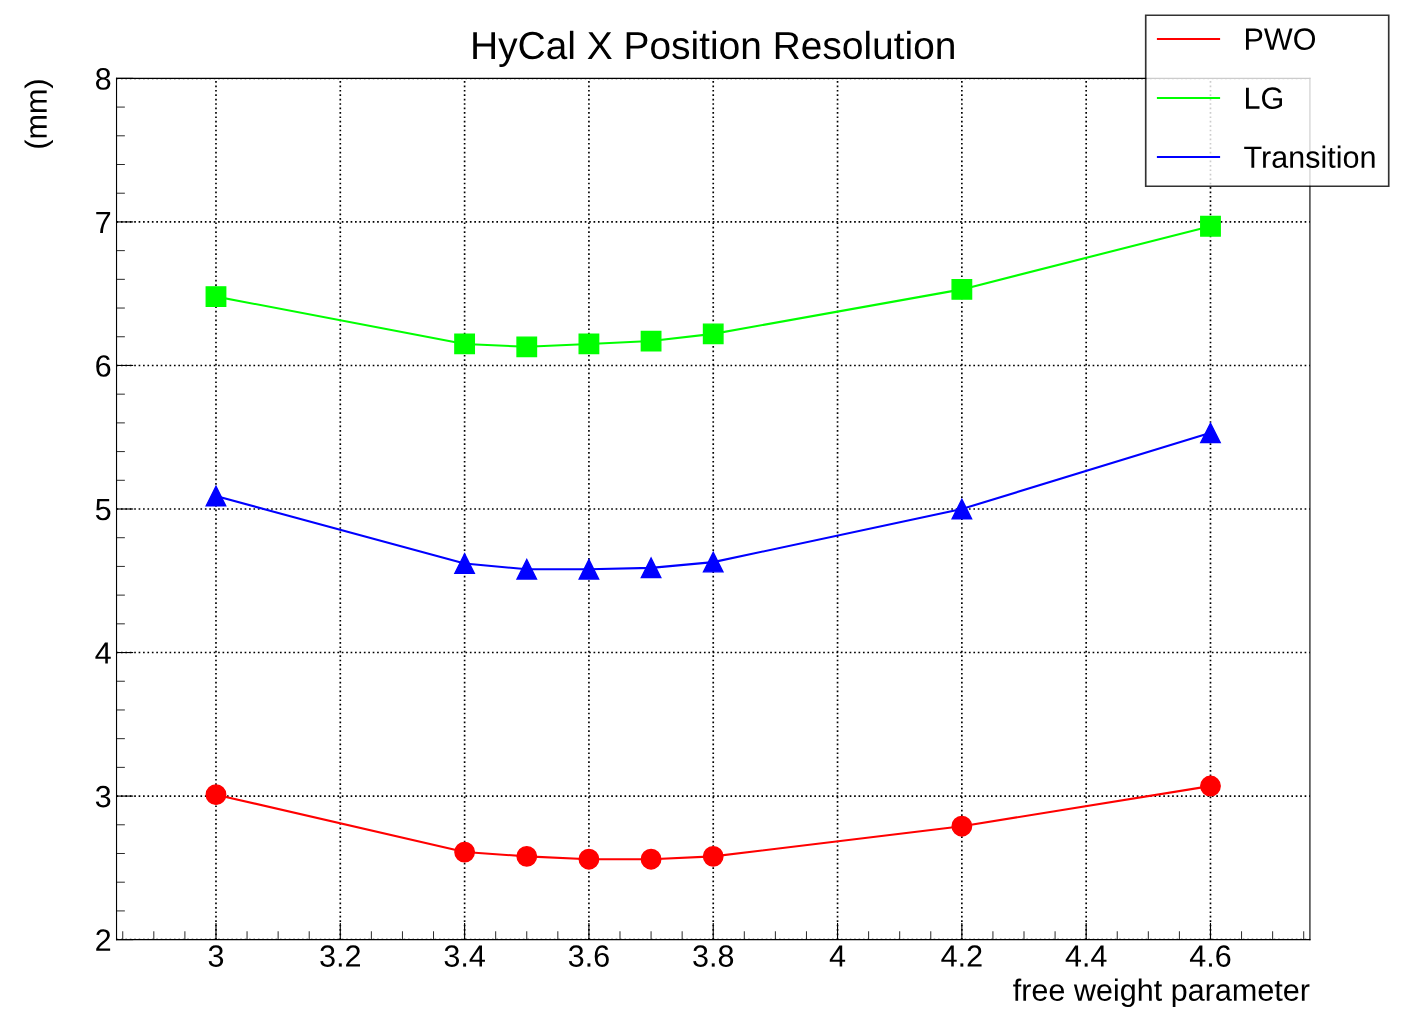 The height and width of the screenshot is (1018, 1404). Describe the element at coordinates (216, 956) in the screenshot. I see `x-tick-label: 3` at that location.